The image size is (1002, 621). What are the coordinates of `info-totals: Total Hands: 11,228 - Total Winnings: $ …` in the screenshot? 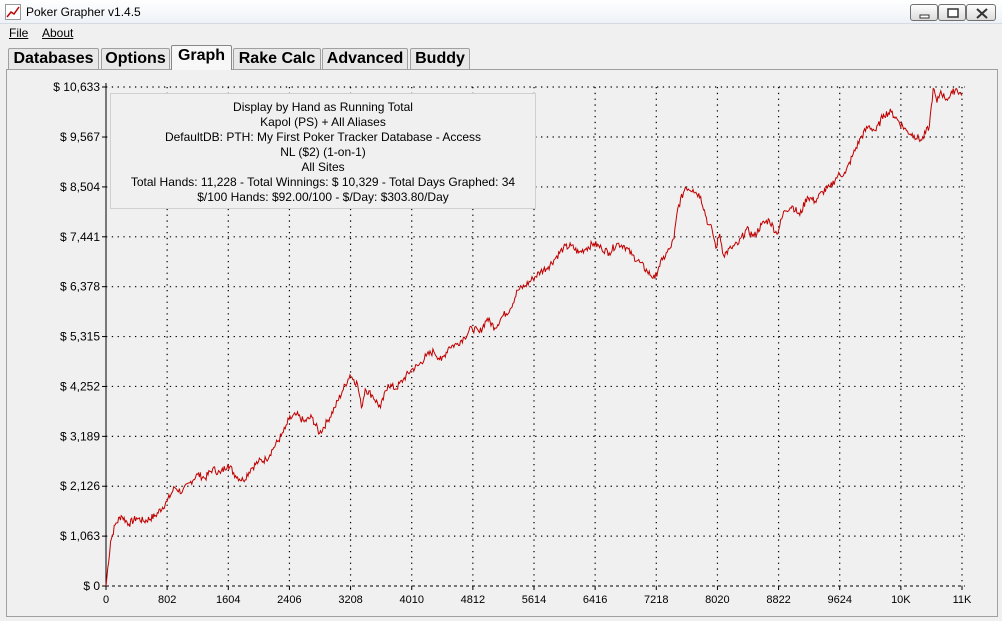 It's located at (323, 182).